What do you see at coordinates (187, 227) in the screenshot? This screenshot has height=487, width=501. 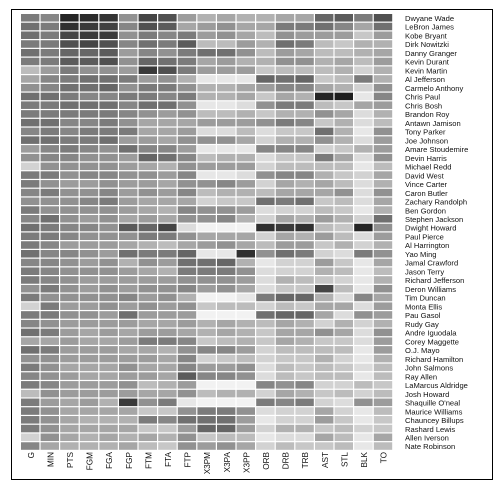 I see `cell-dwight-howard-ftp` at bounding box center [187, 227].